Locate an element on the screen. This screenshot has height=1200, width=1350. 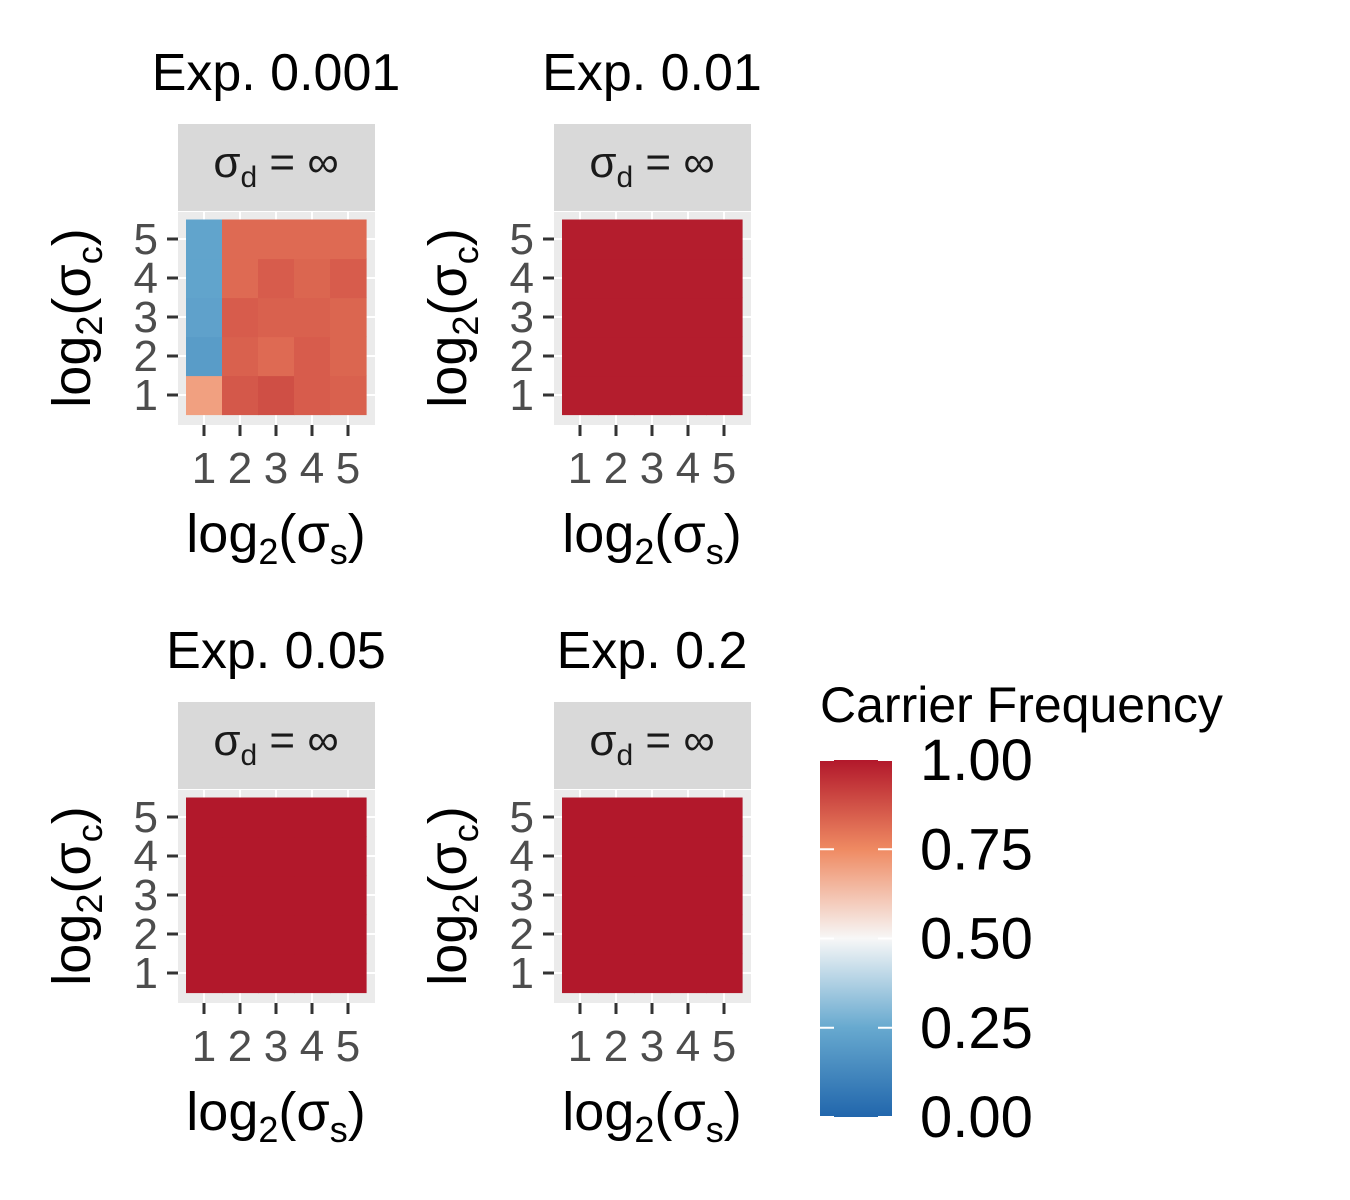
panel-title: Exp. 0.2 is located at coordinates (652, 651).